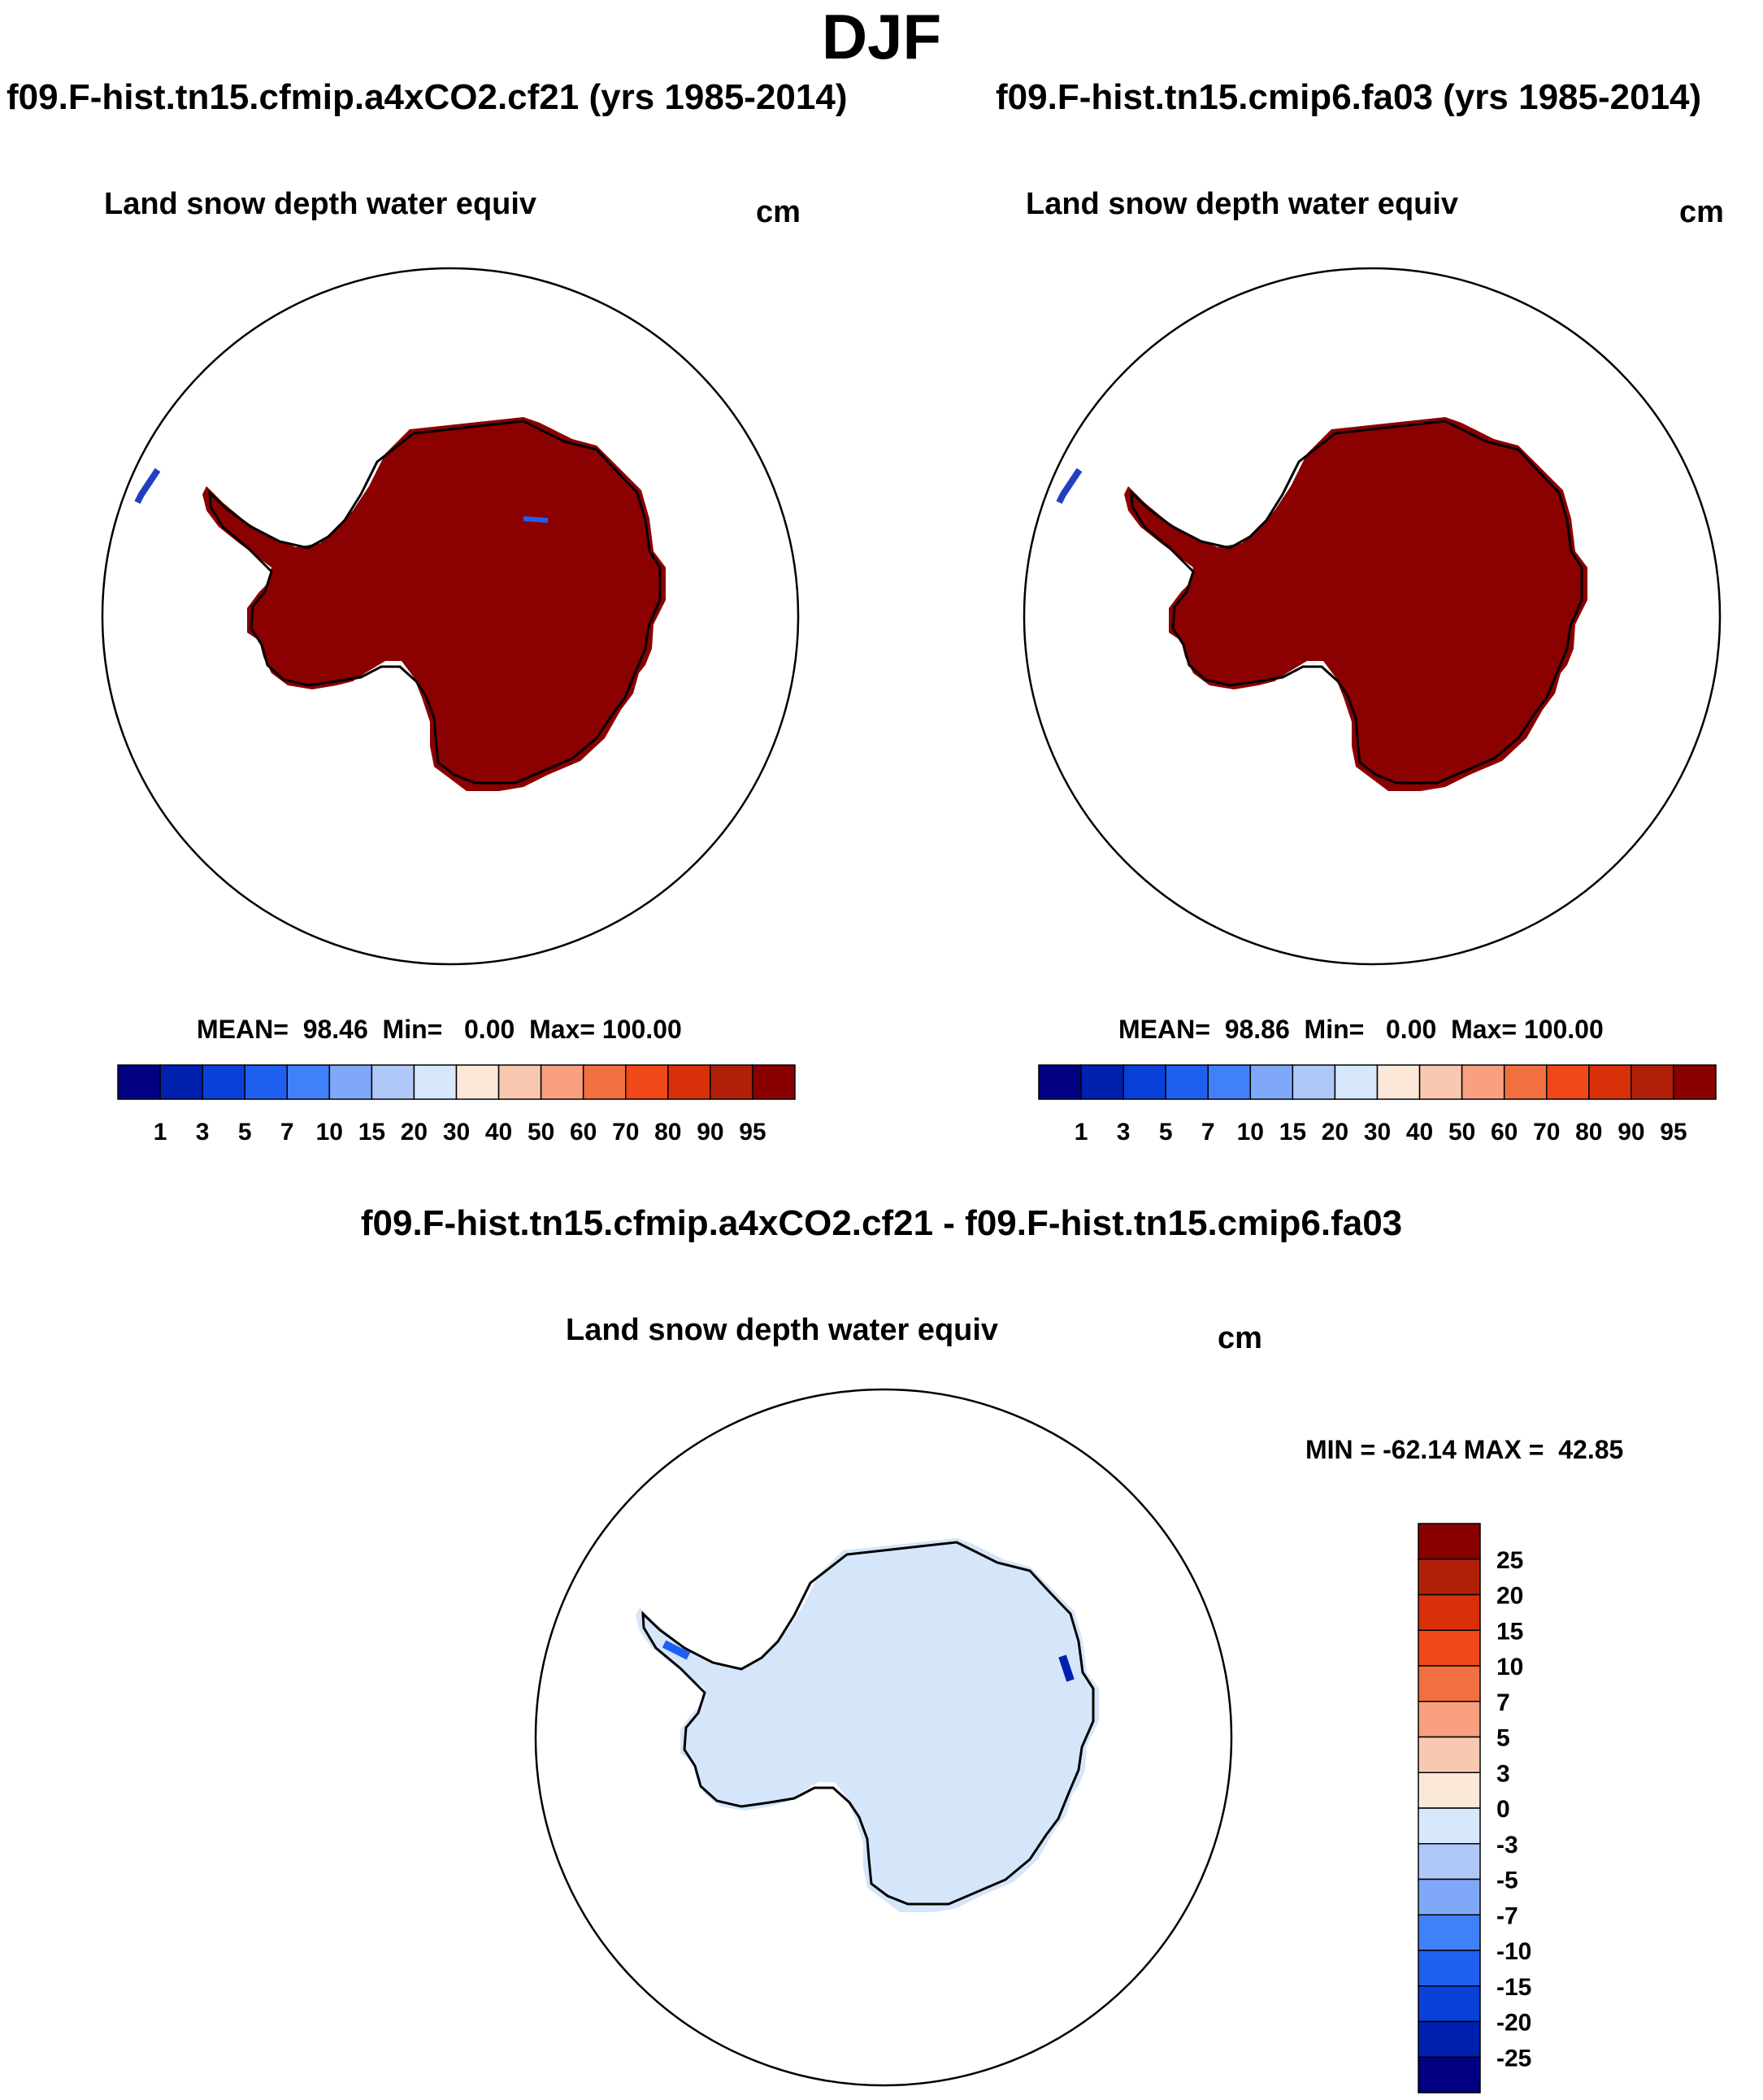  I want to click on difference-colorbar: 25 20 15 10 7 5 3 0 -3 -5 -7 -10 -15 -20 -25, so click(1474, 1808).